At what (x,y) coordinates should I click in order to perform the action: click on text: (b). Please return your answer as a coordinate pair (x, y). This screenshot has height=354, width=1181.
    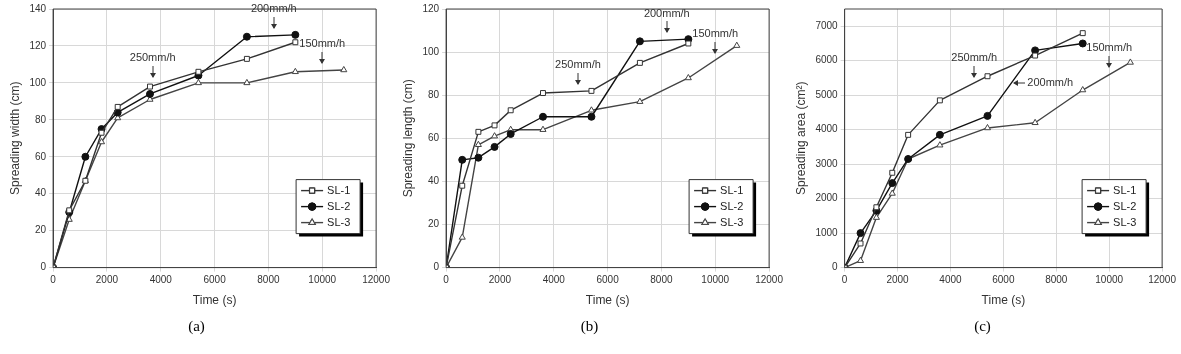
    Looking at the image, I should click on (589, 326).